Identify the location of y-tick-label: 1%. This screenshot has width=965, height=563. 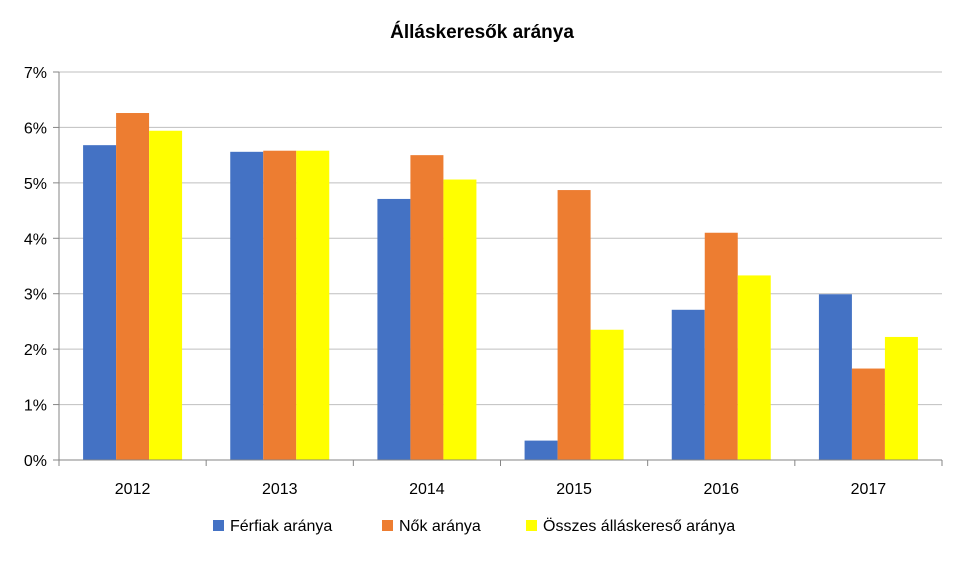
(35, 406).